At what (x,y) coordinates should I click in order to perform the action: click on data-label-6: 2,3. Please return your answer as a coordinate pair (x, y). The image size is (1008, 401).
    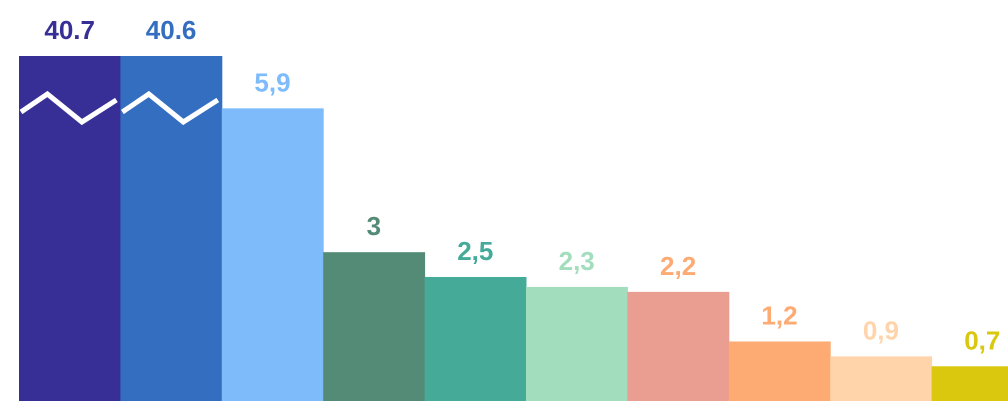
    Looking at the image, I should click on (577, 261).